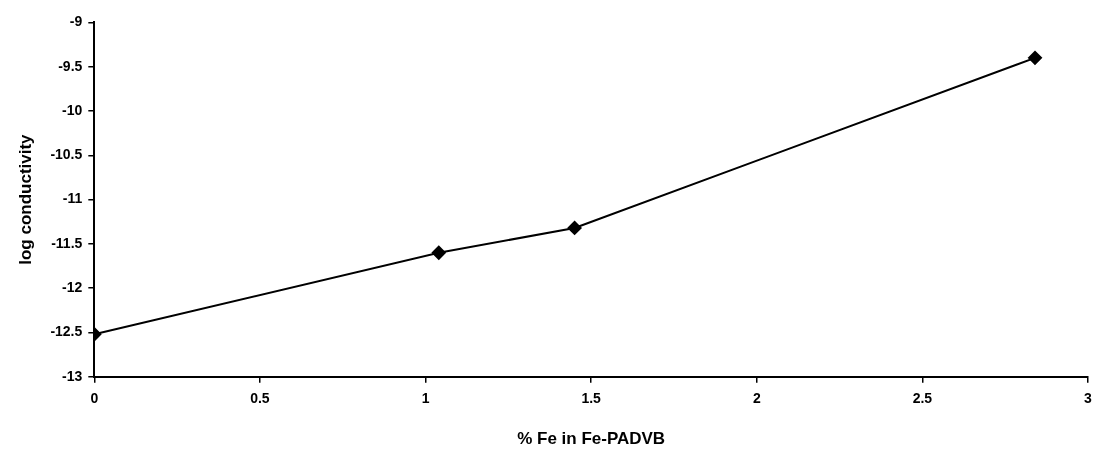  What do you see at coordinates (1088, 398) in the screenshot?
I see `x-tick-label: 3` at bounding box center [1088, 398].